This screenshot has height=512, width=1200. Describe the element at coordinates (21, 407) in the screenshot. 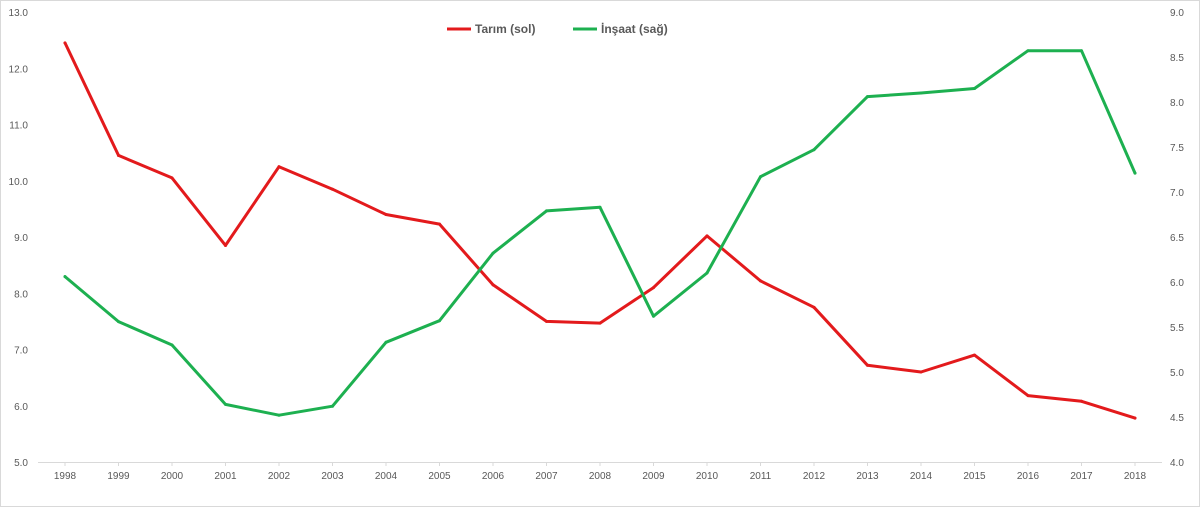

I see `y-left-tick-label: 6.0` at that location.